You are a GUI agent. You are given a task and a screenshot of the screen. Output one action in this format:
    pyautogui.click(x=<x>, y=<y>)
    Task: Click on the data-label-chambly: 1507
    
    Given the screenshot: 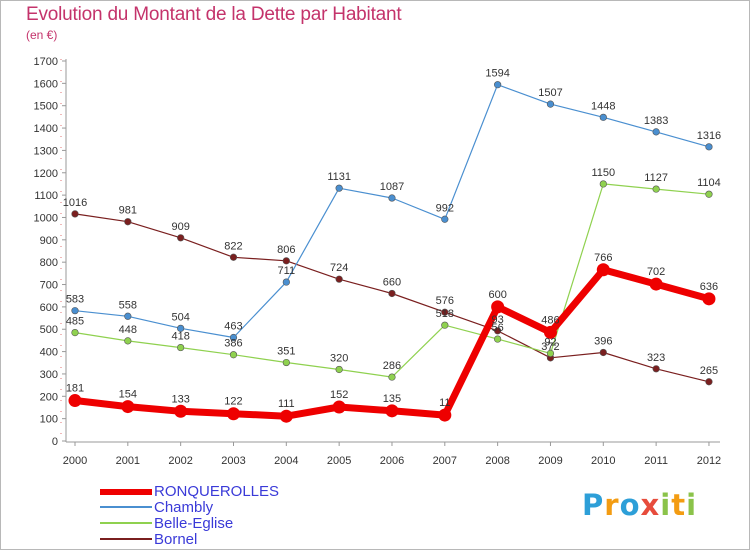 What is the action you would take?
    pyautogui.click(x=550, y=93)
    